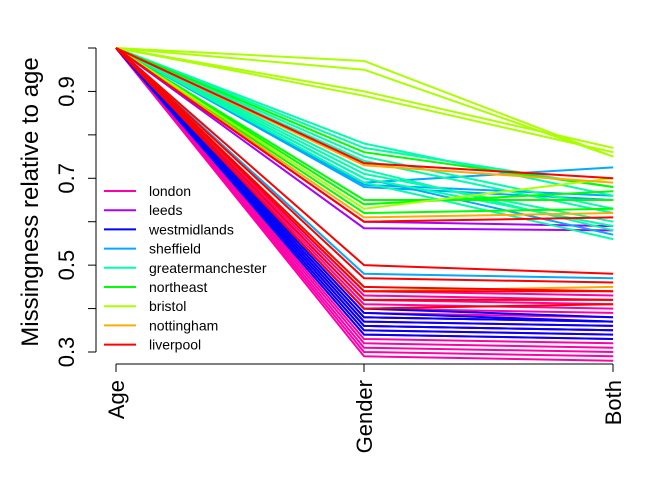  What do you see at coordinates (66, 265) in the screenshot?
I see `y-tick-label-2: 0.5` at bounding box center [66, 265].